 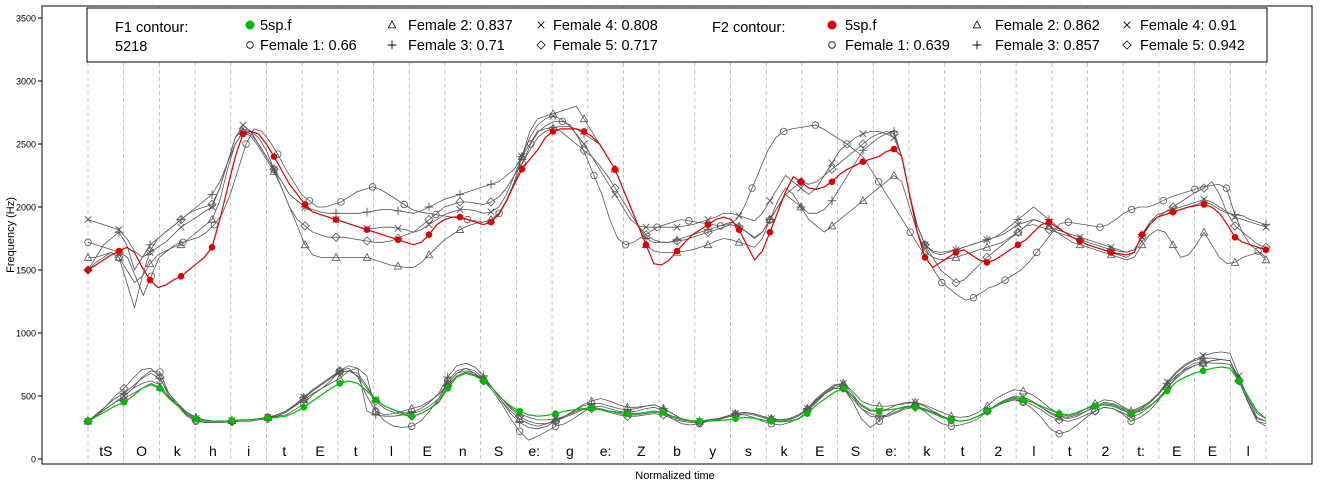 What do you see at coordinates (26, 208) in the screenshot?
I see `y-tick-label: 2000` at bounding box center [26, 208].